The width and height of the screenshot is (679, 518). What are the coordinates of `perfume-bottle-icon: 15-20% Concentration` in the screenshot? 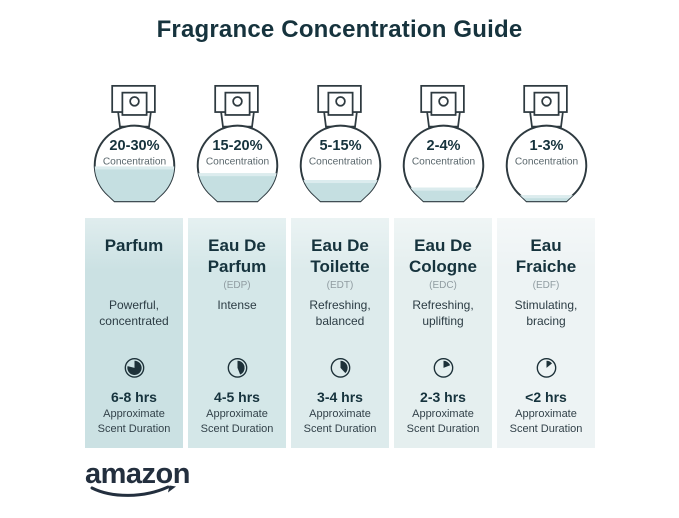 It's located at (237, 143).